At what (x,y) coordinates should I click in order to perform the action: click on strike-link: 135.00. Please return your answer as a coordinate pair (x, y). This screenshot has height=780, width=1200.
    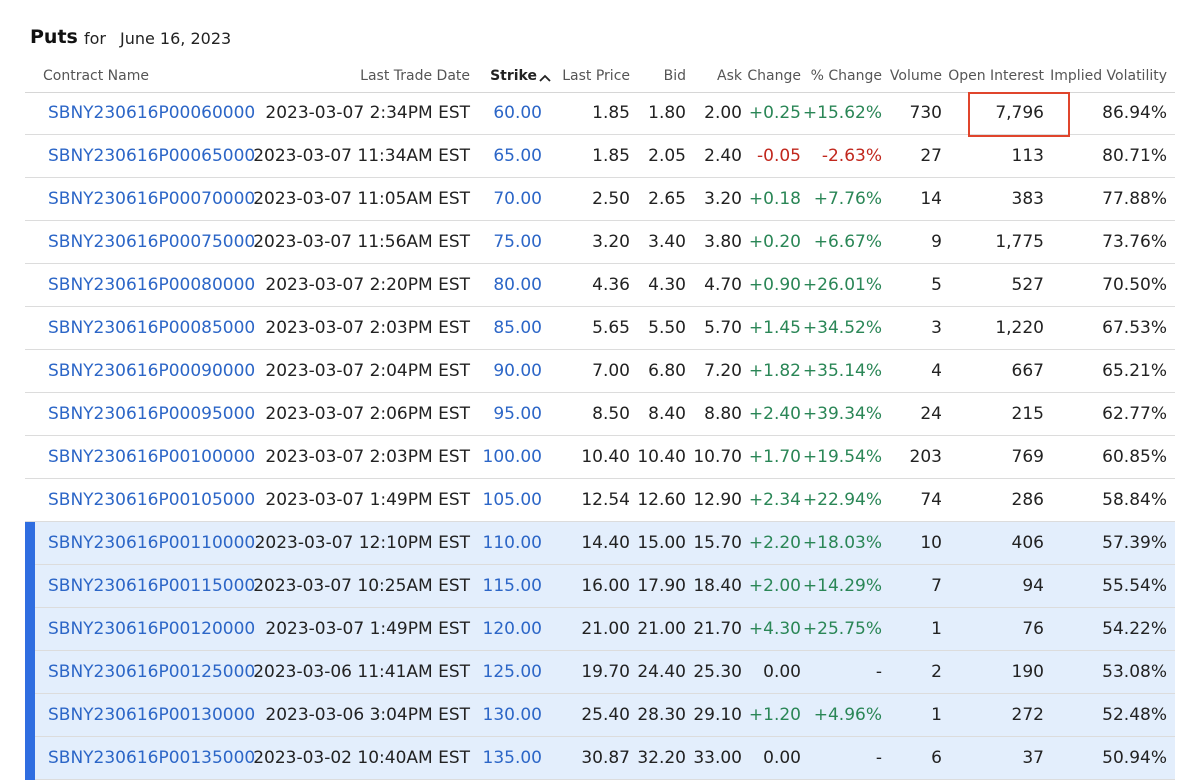
    Looking at the image, I should click on (512, 758).